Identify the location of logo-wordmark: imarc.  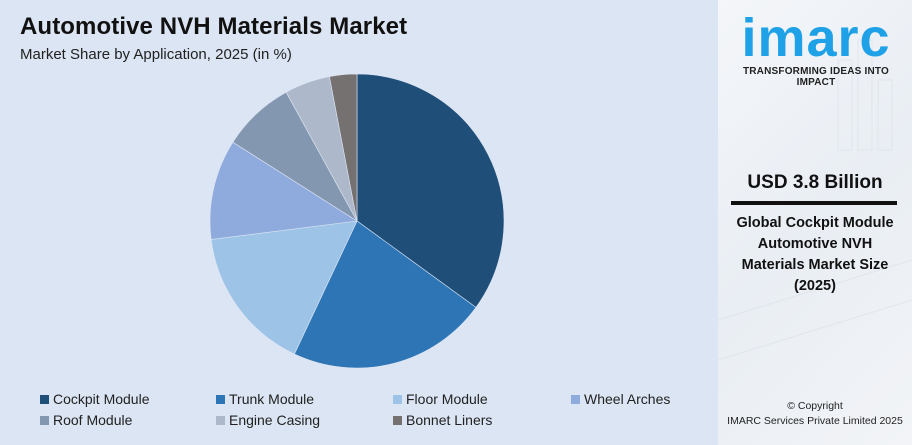
(816, 38).